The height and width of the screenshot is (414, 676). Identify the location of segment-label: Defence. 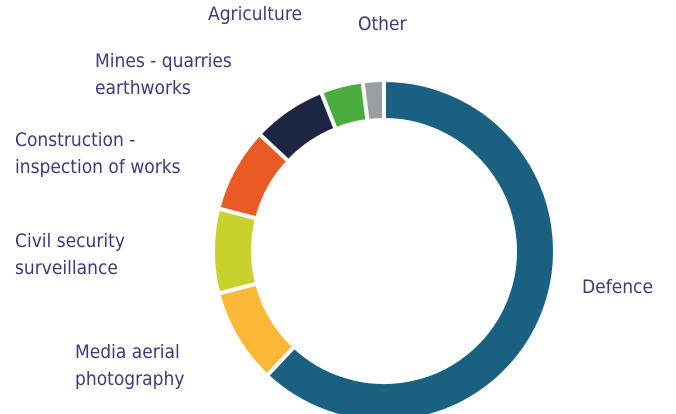
(617, 287).